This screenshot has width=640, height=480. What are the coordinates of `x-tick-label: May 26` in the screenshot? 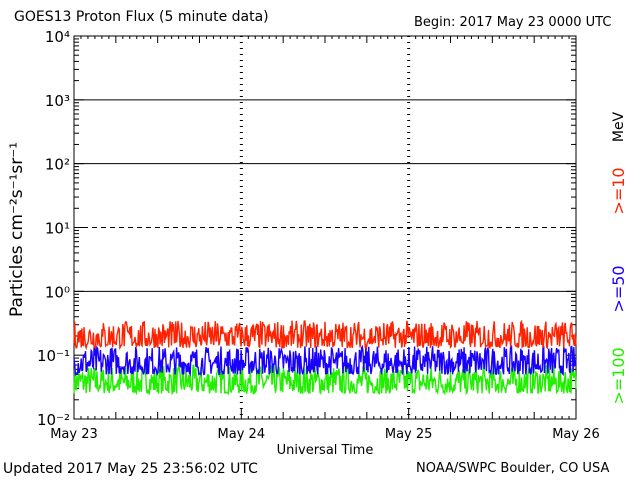 It's located at (576, 434).